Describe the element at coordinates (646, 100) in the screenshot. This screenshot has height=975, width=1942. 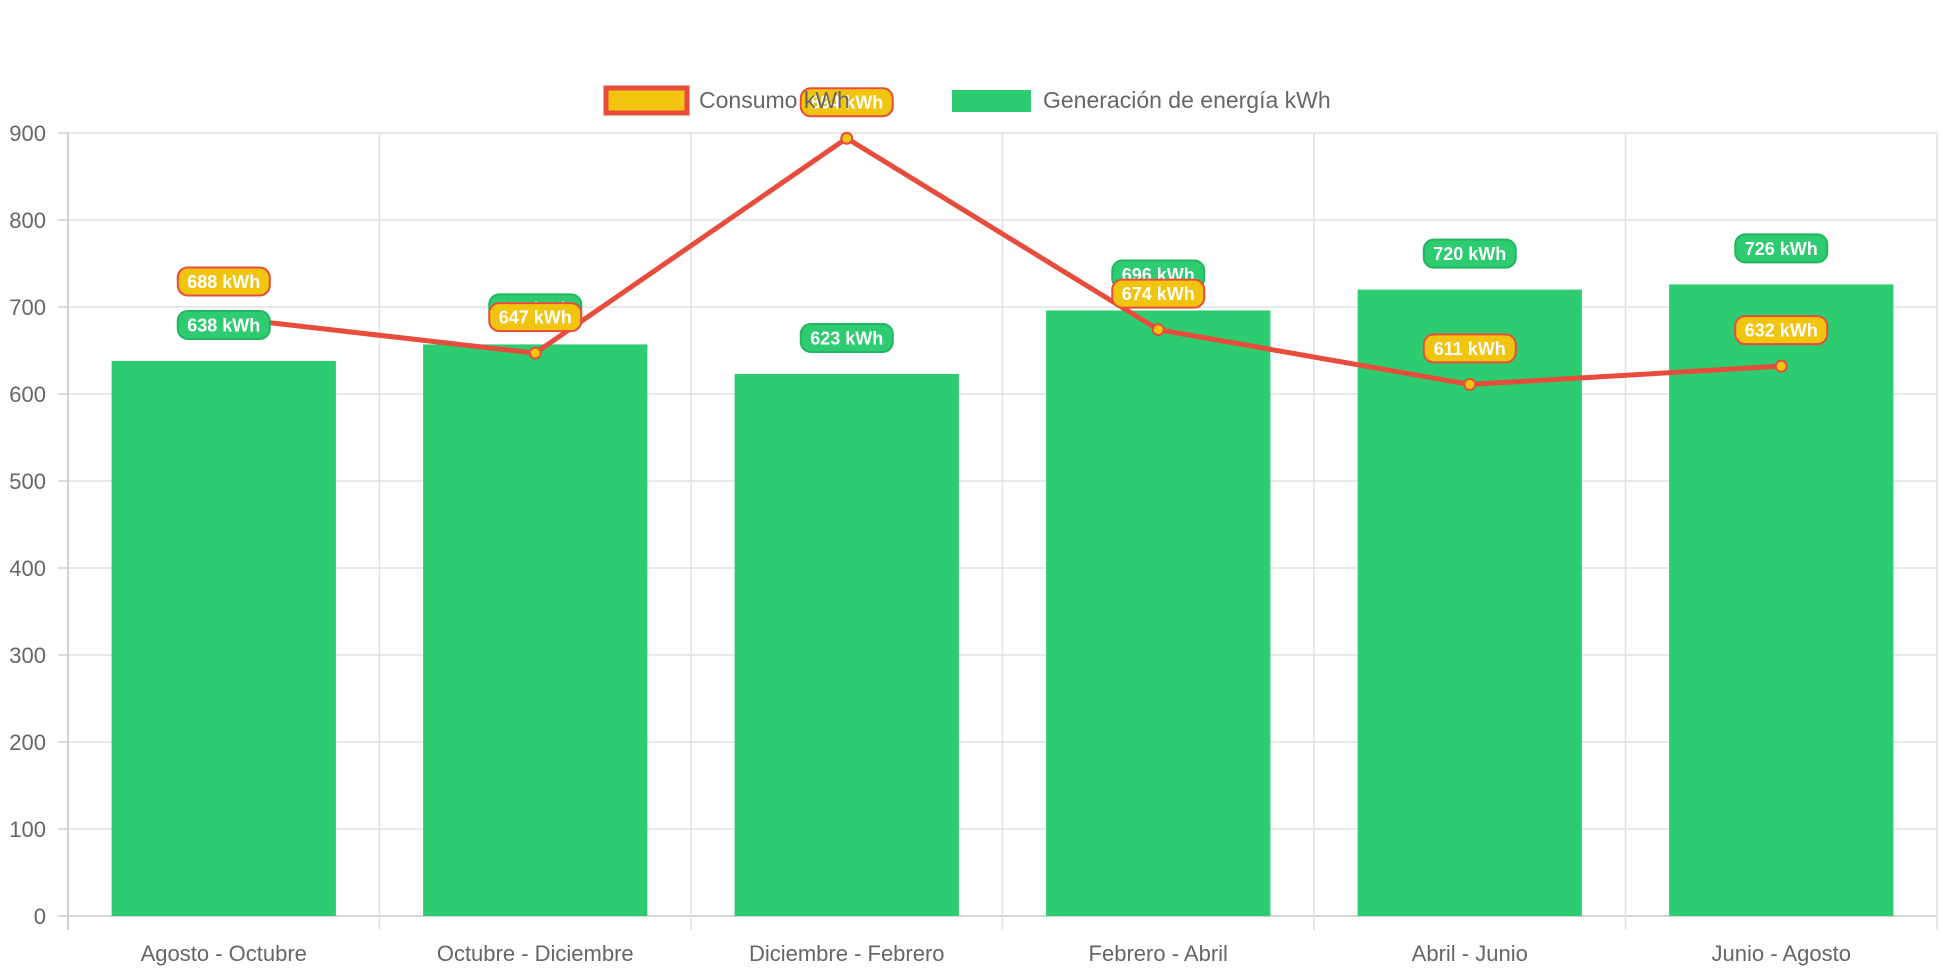
I see `legend-swatch-consumo` at that location.